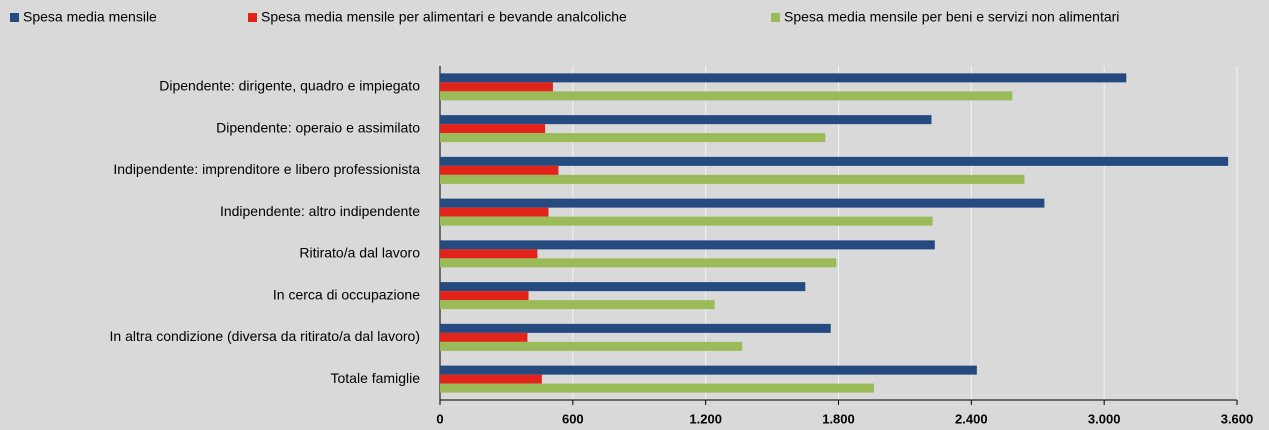  I want to click on y-tick-label: Ritirato/a dal lavoro, so click(359, 253).